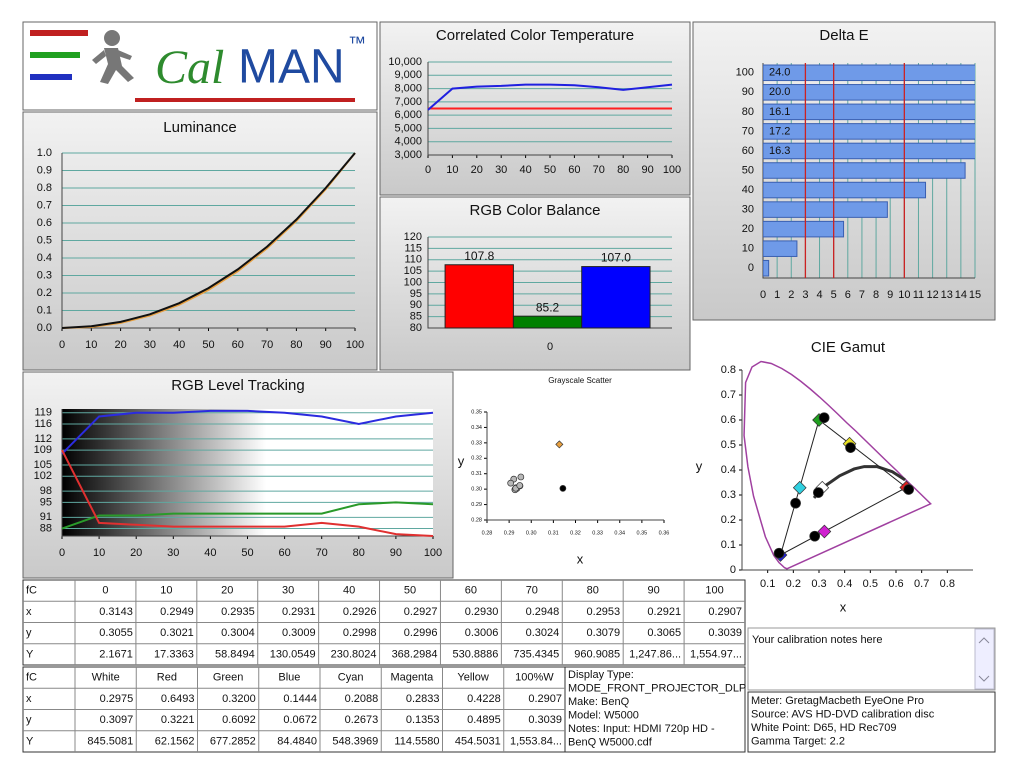 Image resolution: width=1023 pixels, height=777 pixels. I want to click on notes-box, so click(871, 659).